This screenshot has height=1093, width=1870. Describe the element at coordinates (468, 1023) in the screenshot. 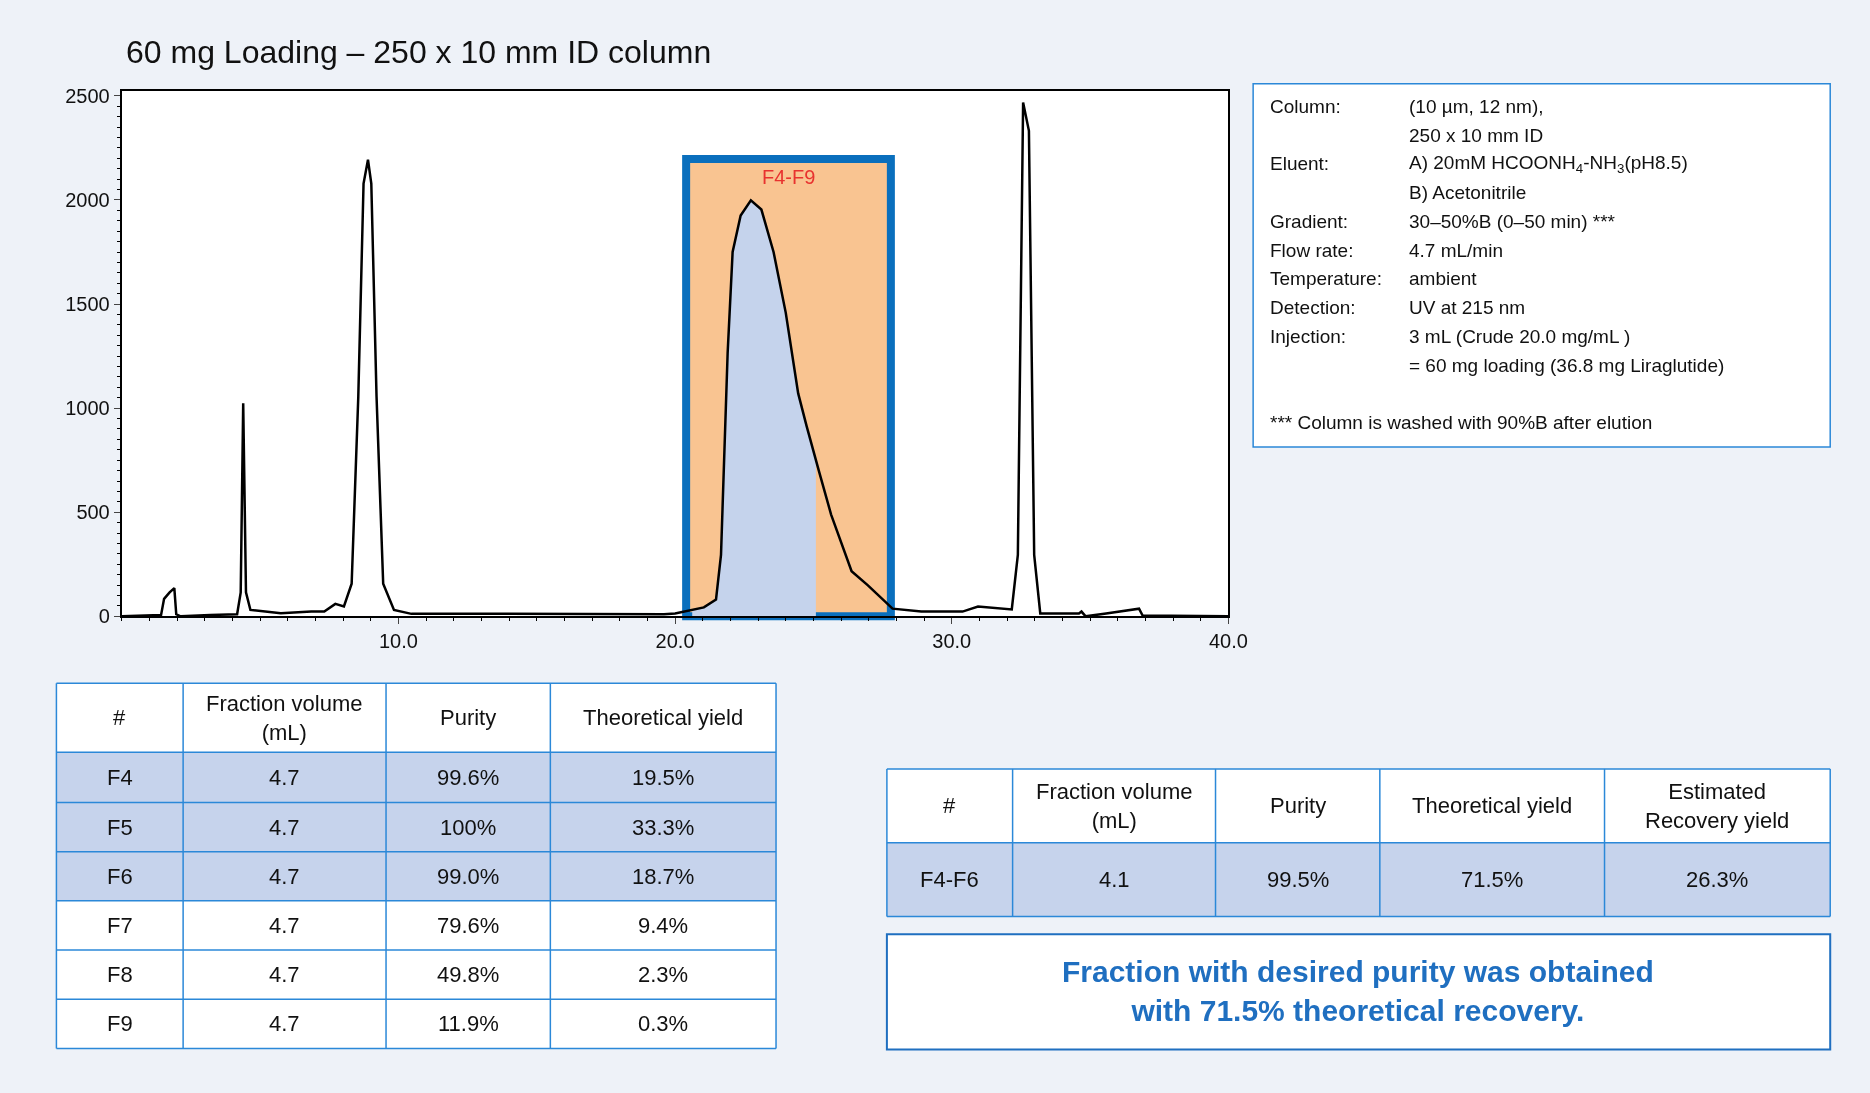

I see `text: 11.9%` at that location.